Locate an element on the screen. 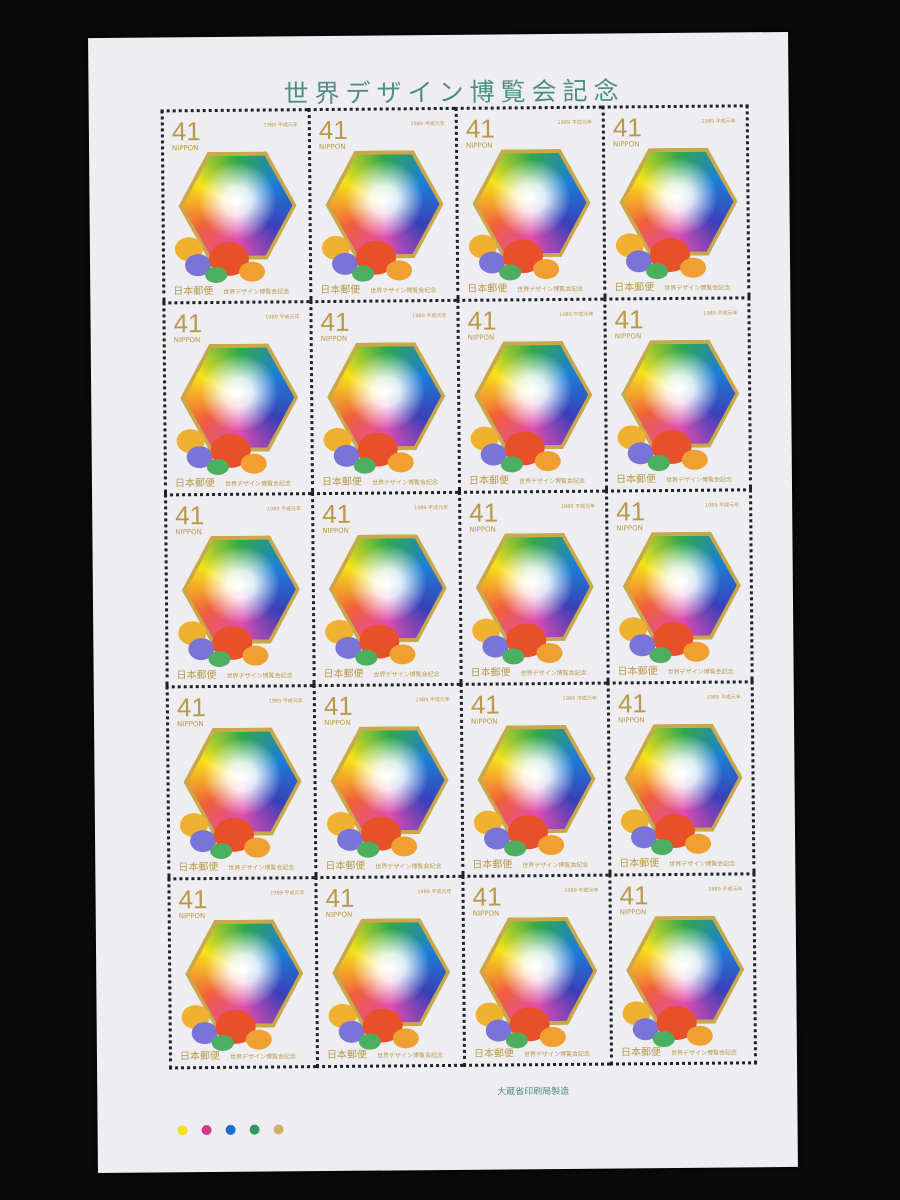 Image resolution: width=900 pixels, height=1200 pixels. printer-imprint: 大蔵省印刷局製造 is located at coordinates (533, 1092).